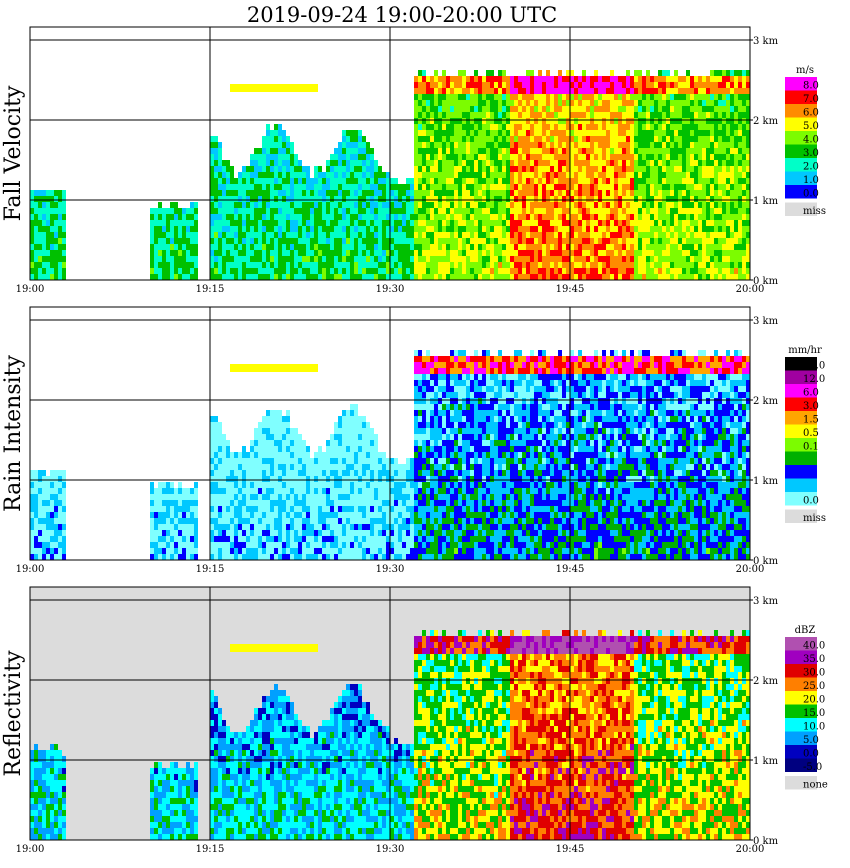  I want to click on panel-ylabel: Reflectivity, so click(13, 713).